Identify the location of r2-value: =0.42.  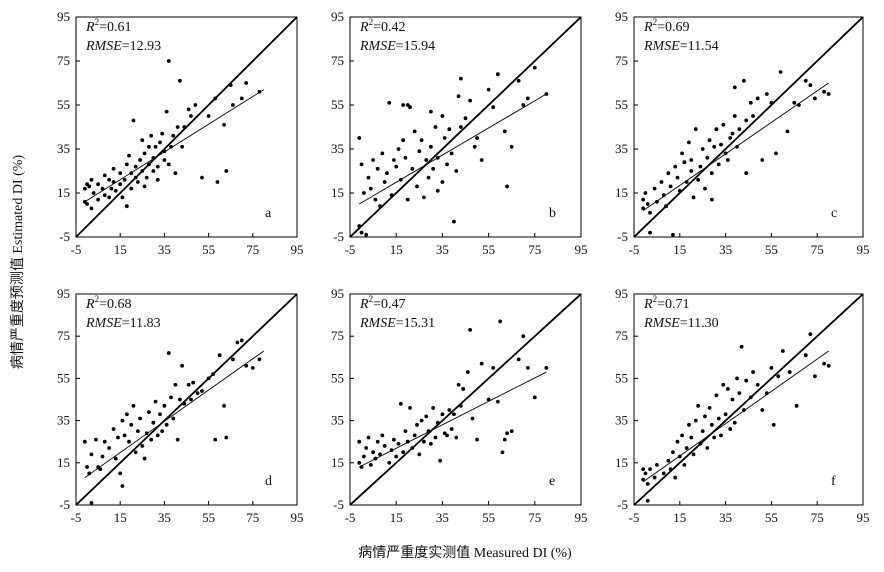
(389, 27).